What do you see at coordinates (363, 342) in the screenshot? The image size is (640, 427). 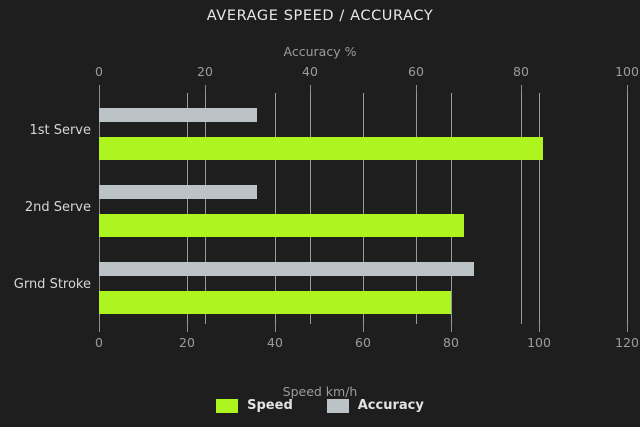 I see `bottom-axis-tick-label: 60` at bounding box center [363, 342].